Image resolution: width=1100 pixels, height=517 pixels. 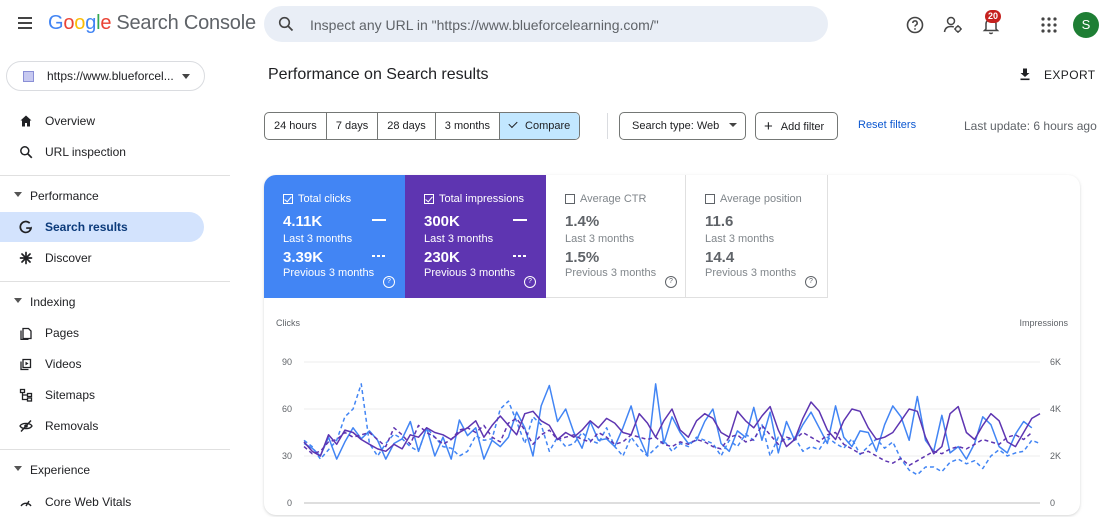 What do you see at coordinates (85, 152) in the screenshot?
I see `sidebar-item-label: URL inspection` at bounding box center [85, 152].